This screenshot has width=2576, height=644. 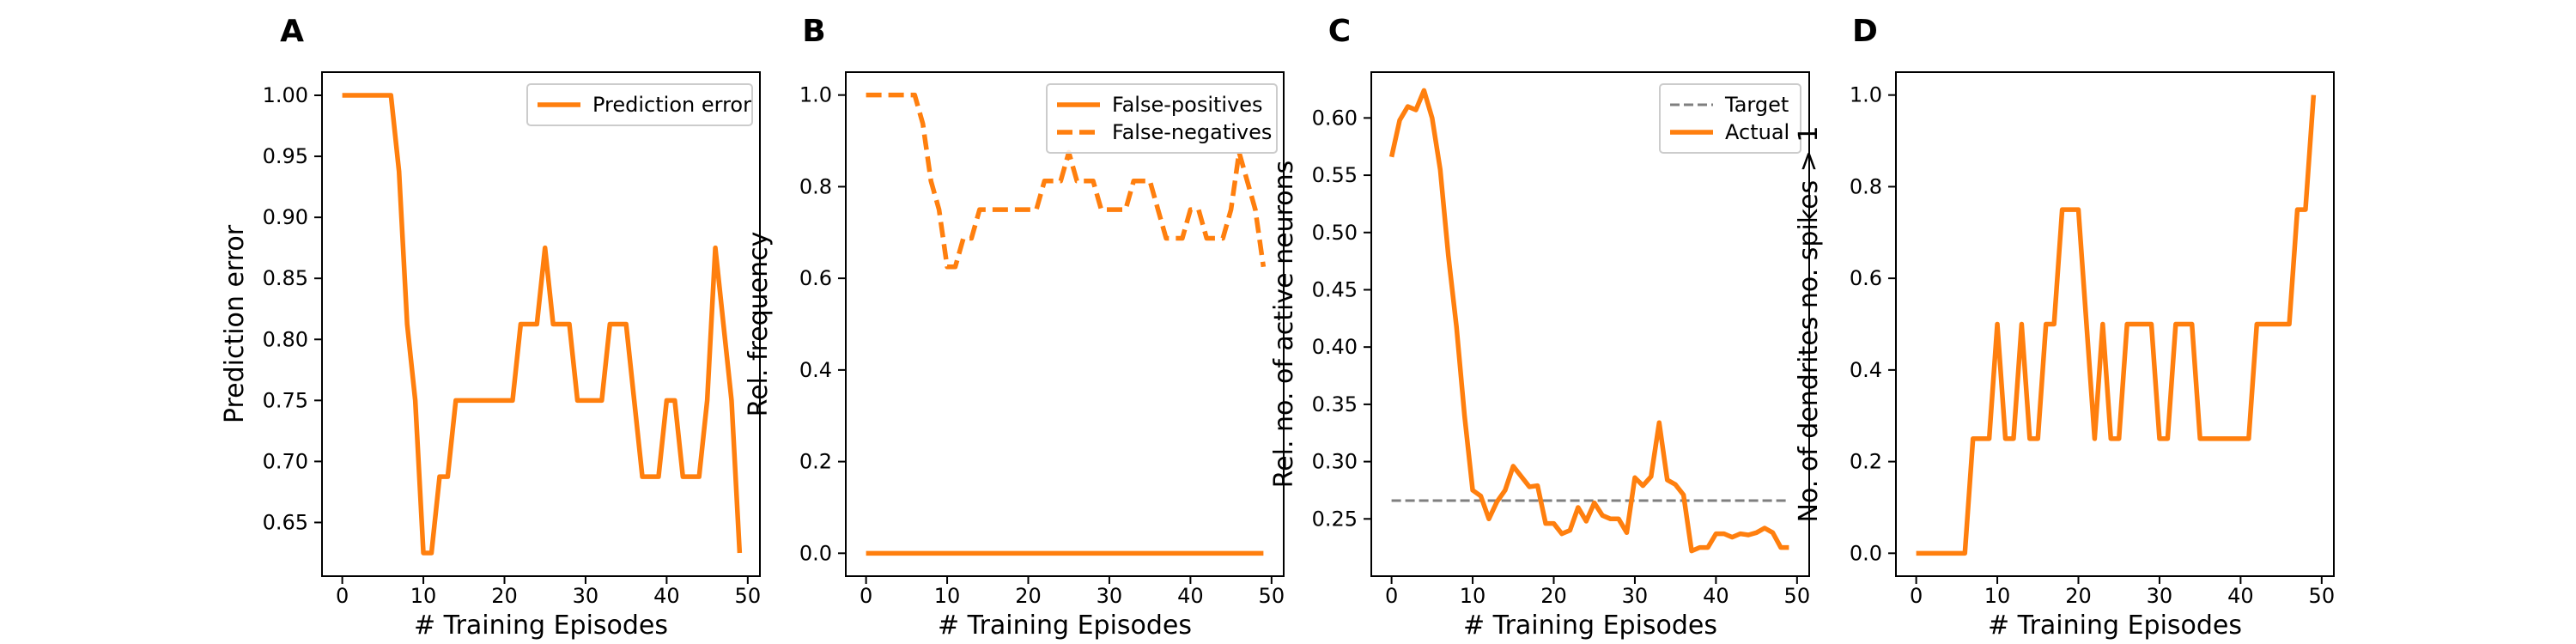 What do you see at coordinates (813, 32) in the screenshot?
I see `panel-letter: B` at bounding box center [813, 32].